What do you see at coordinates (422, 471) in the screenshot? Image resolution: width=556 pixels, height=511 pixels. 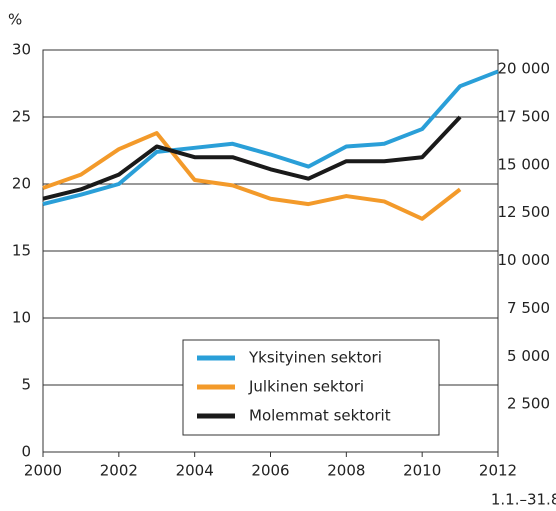 I see `x-tick-label: 2010` at bounding box center [422, 471].